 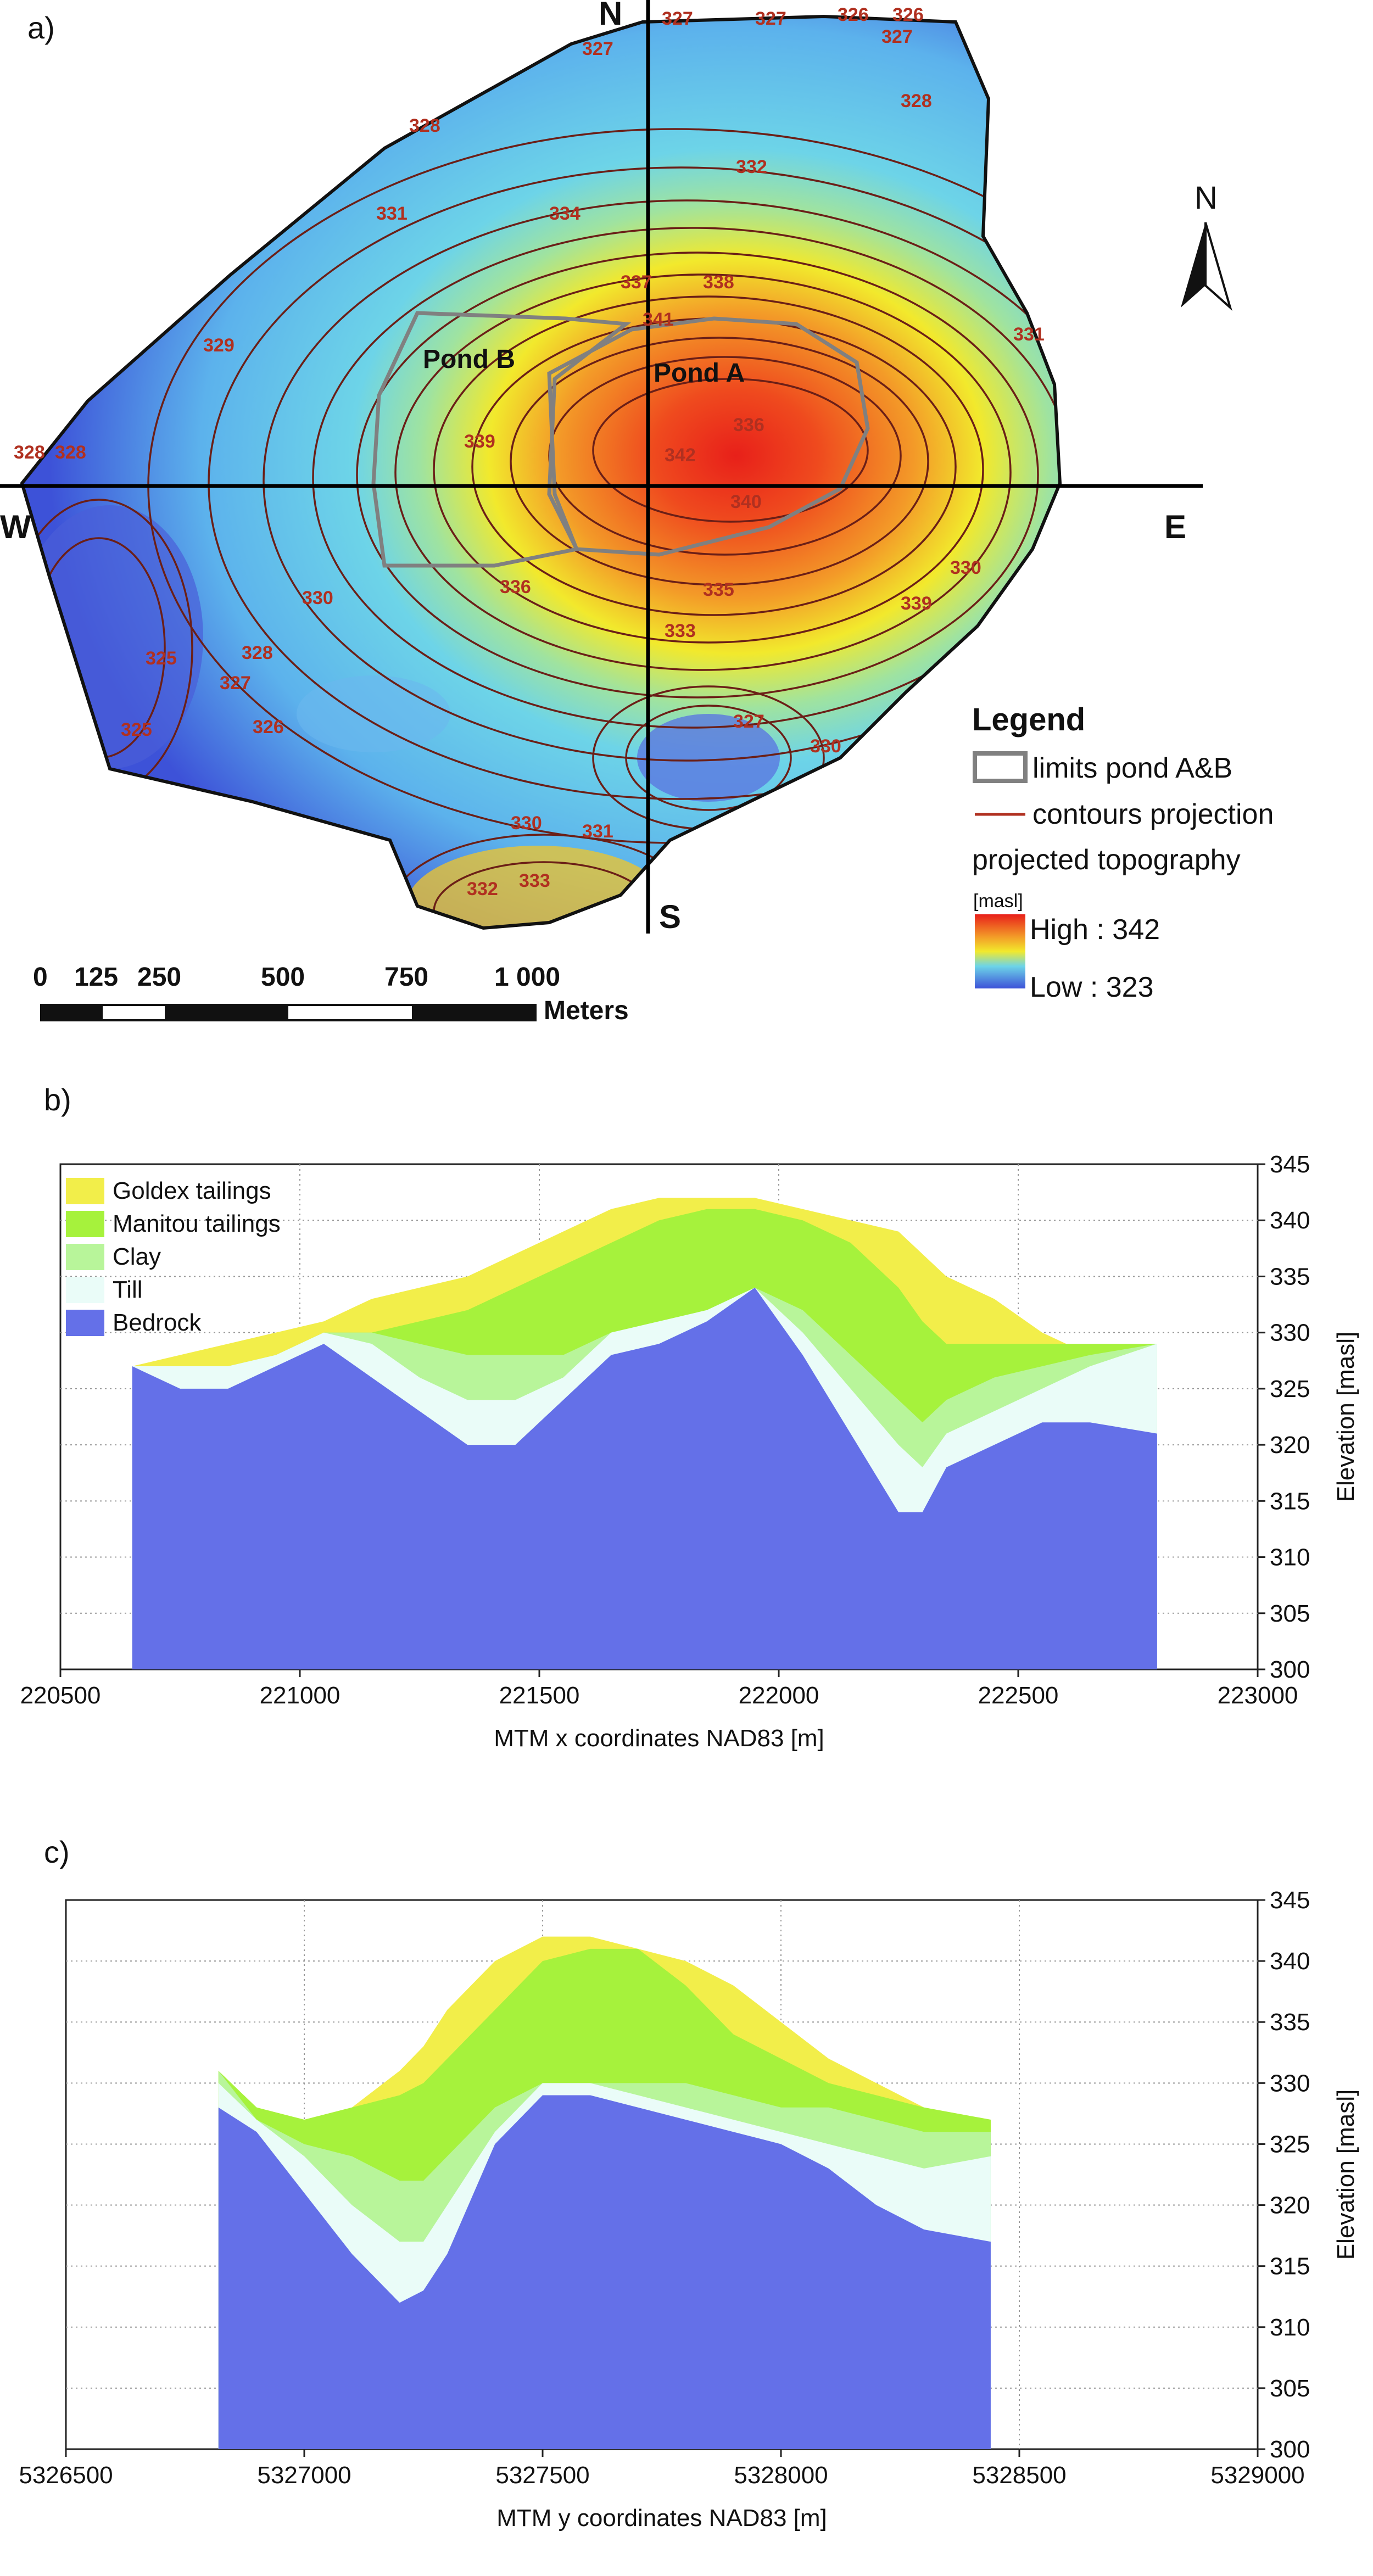 I want to click on scale-tick-125: 125, so click(x=96, y=978).